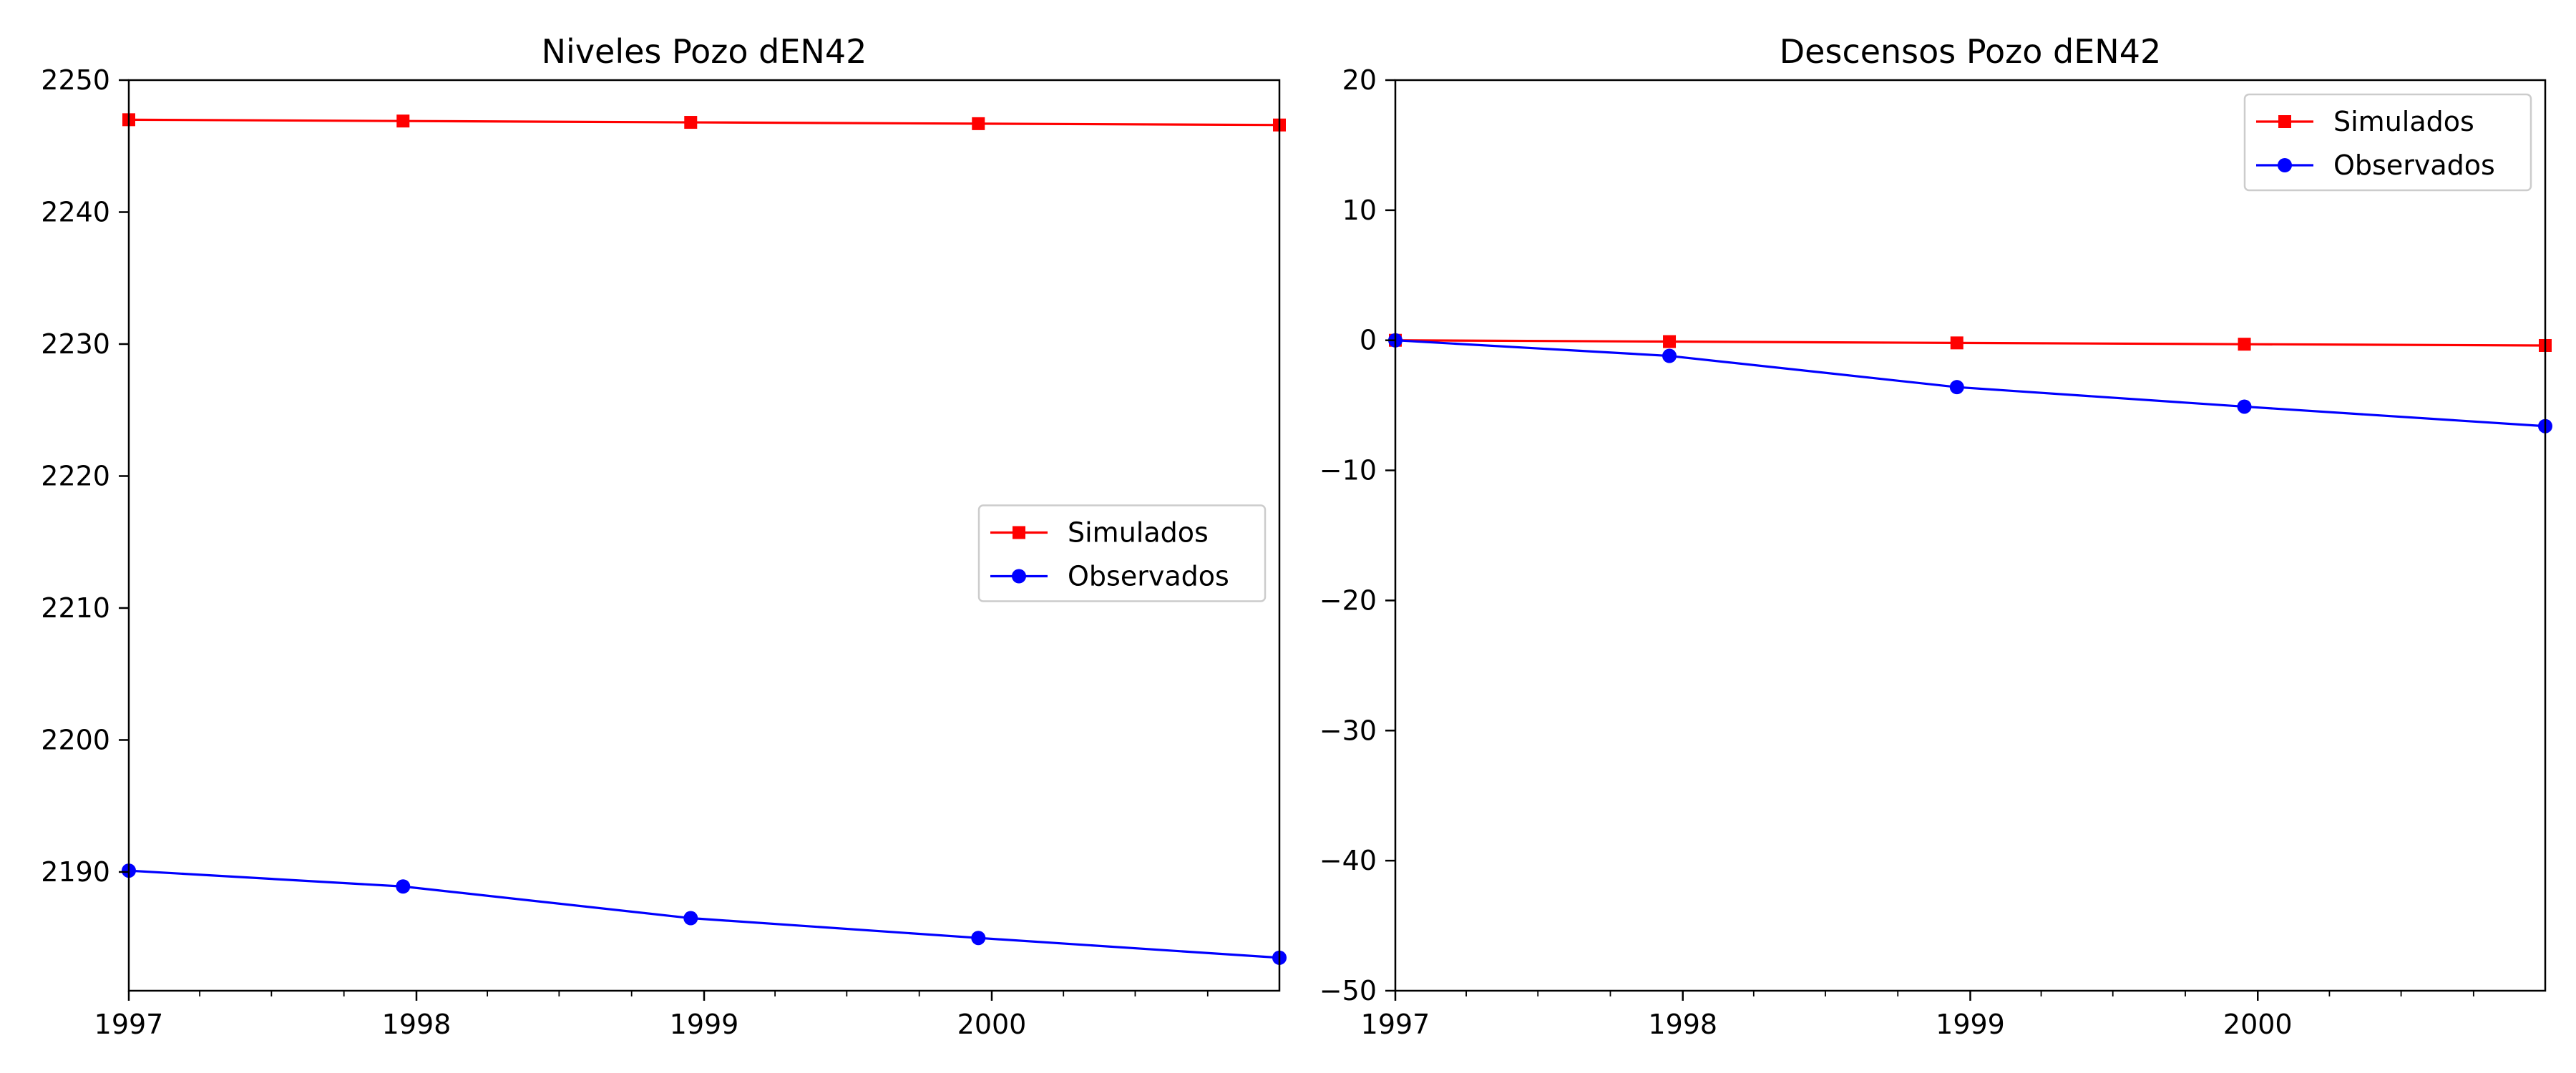 Image resolution: width=2576 pixels, height=1073 pixels. I want to click on y-tick-label: 10, so click(1359, 211).